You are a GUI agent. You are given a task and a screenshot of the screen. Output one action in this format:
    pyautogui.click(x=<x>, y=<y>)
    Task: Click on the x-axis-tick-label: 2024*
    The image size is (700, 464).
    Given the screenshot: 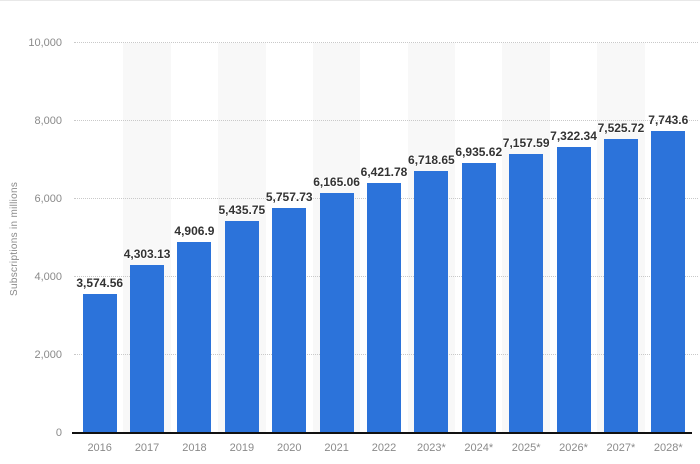 What is the action you would take?
    pyautogui.click(x=479, y=448)
    